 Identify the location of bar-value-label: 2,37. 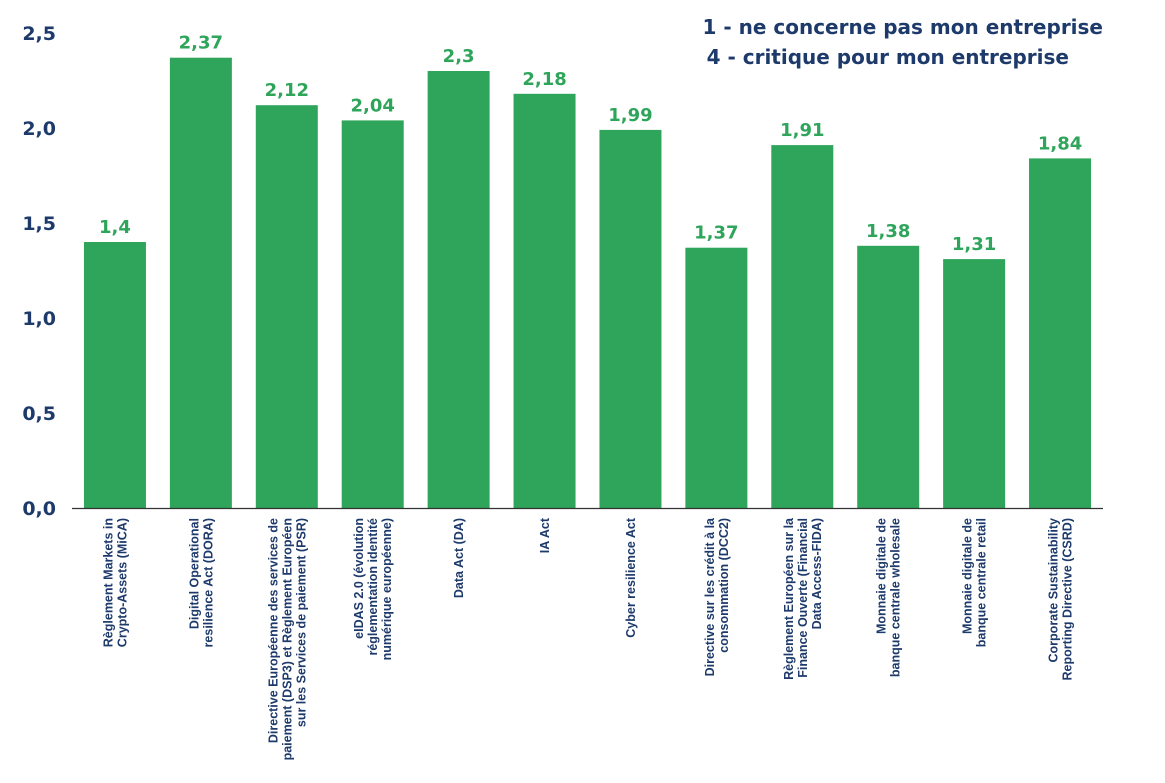
(201, 43).